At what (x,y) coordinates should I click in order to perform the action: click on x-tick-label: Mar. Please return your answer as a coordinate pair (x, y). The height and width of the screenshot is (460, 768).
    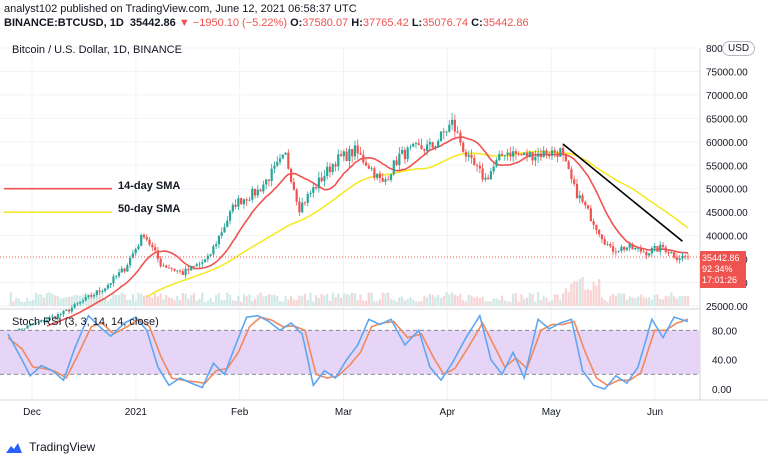
    Looking at the image, I should click on (344, 412).